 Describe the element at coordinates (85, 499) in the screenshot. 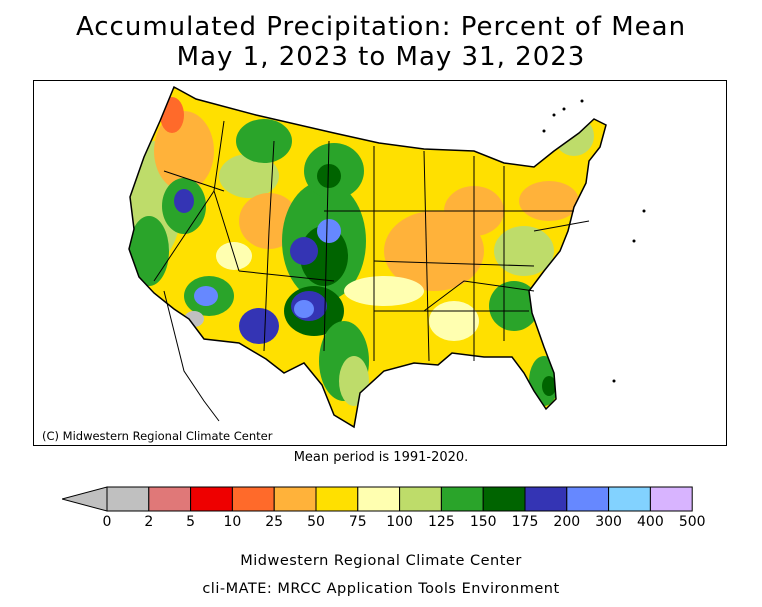

I see `legend-below-zero-arrow` at that location.